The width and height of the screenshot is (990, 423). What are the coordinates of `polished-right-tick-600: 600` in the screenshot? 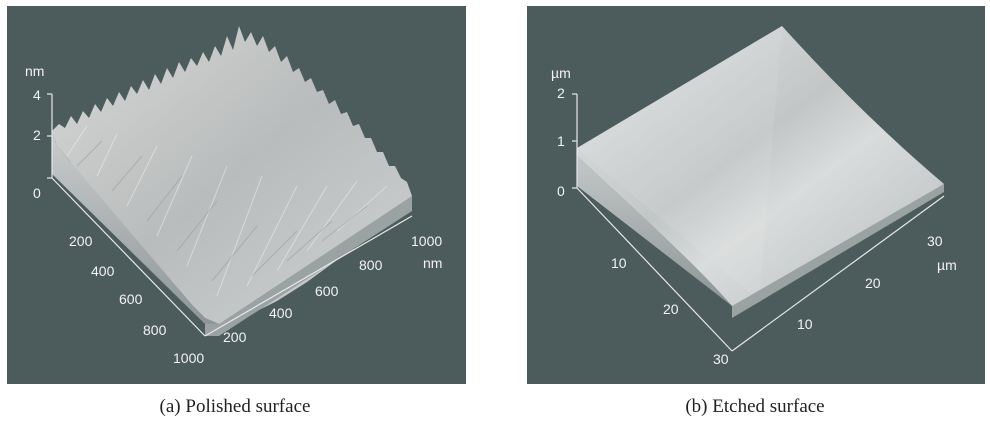 It's located at (327, 291).